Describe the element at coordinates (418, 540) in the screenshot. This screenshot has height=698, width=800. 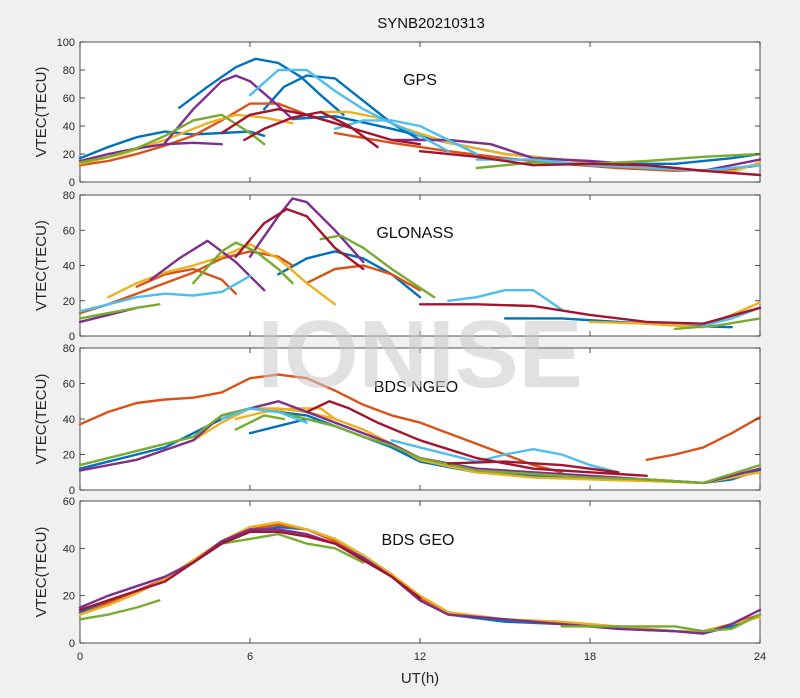
I see `panel-name: BDS GEO` at that location.